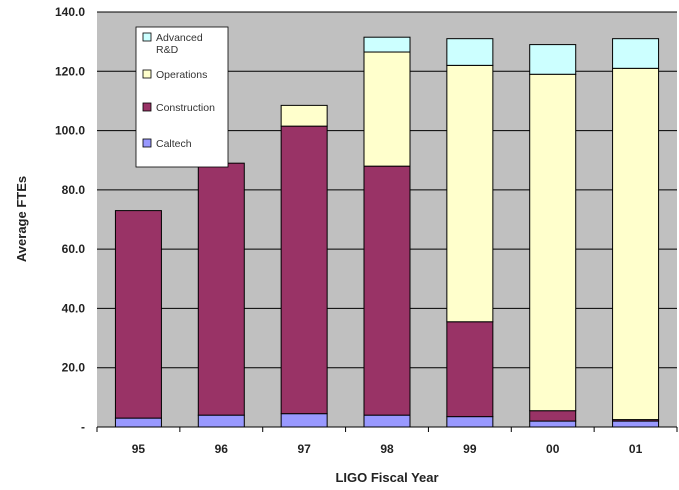 The width and height of the screenshot is (679, 490). Describe the element at coordinates (74, 308) in the screenshot. I see `y-tick-label: 40.0` at that location.